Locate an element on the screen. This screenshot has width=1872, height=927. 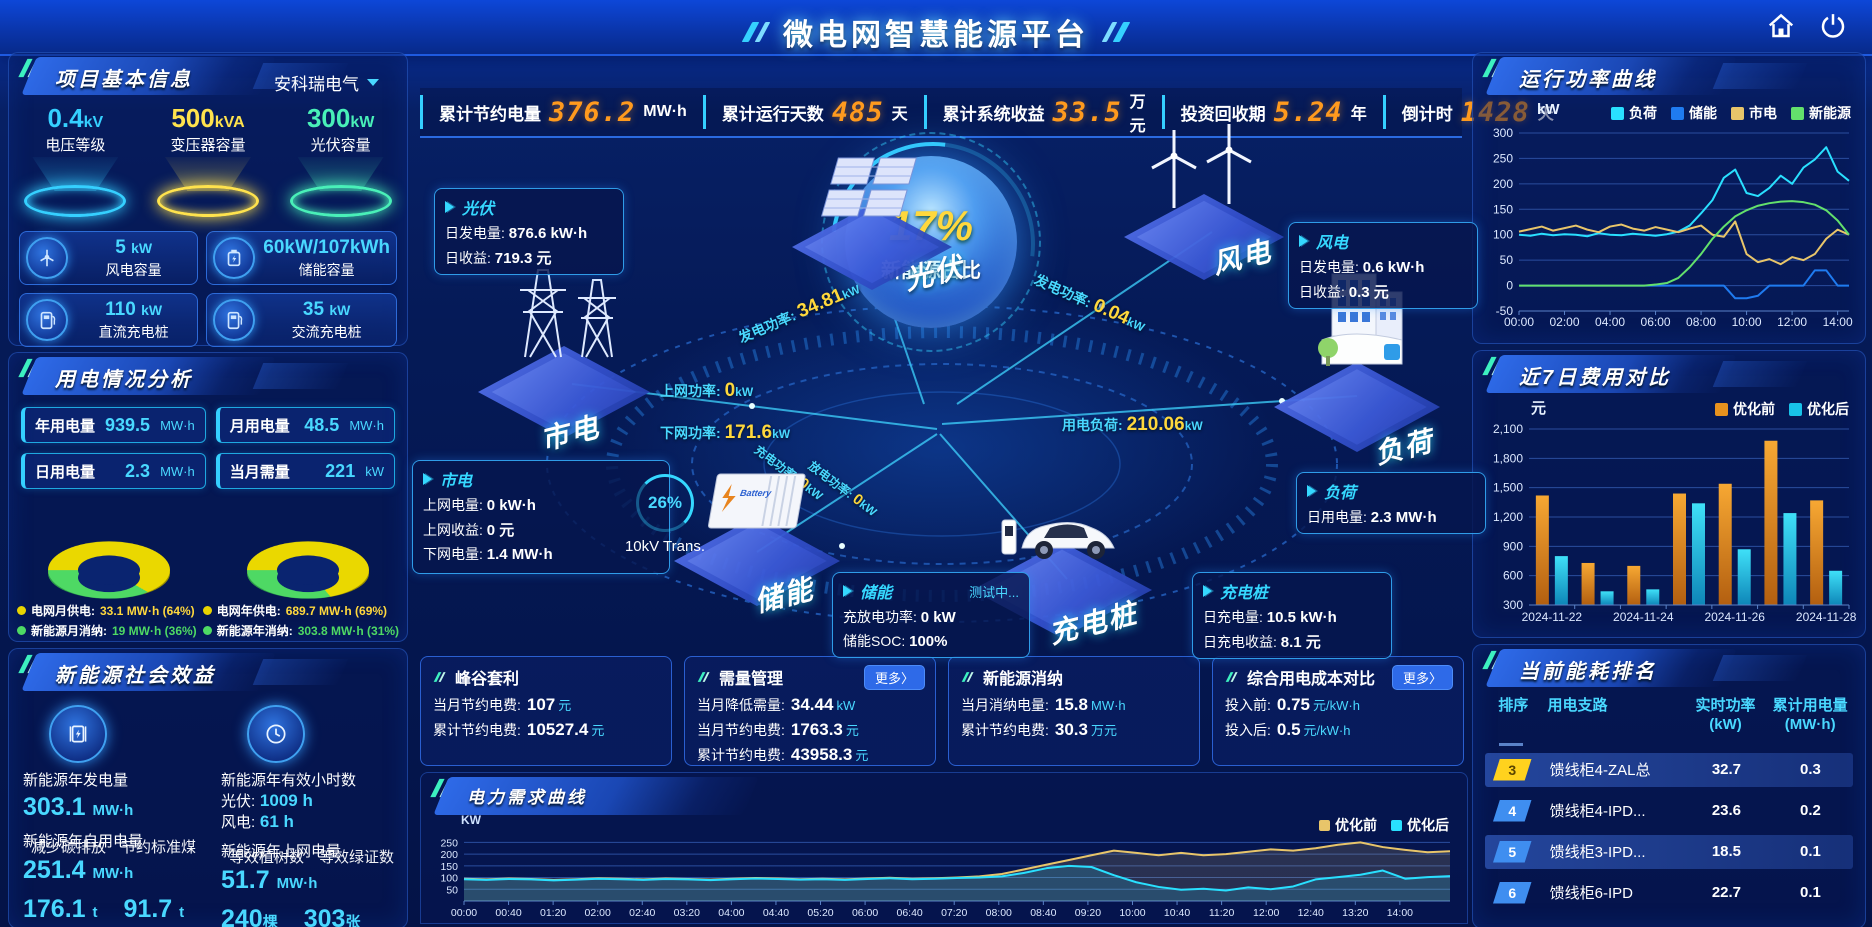
rank-cell: 22.7 is located at coordinates (1726, 892).